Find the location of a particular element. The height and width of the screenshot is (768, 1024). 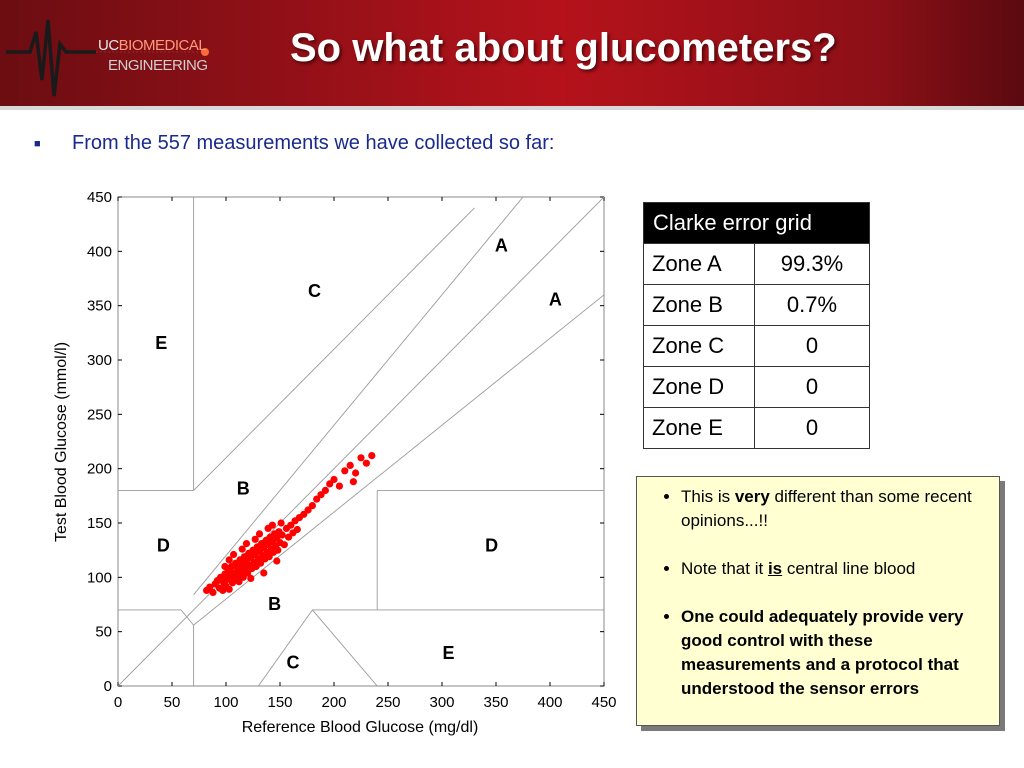

header-stripe is located at coordinates (512, 108).